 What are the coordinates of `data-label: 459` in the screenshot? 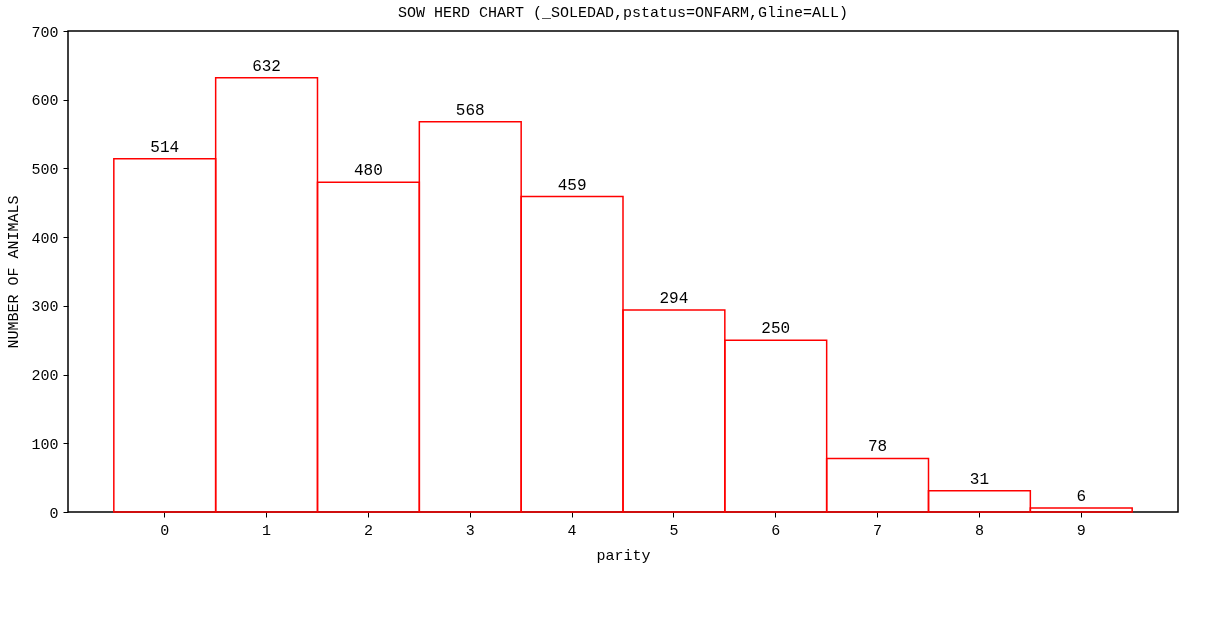 It's located at (572, 185).